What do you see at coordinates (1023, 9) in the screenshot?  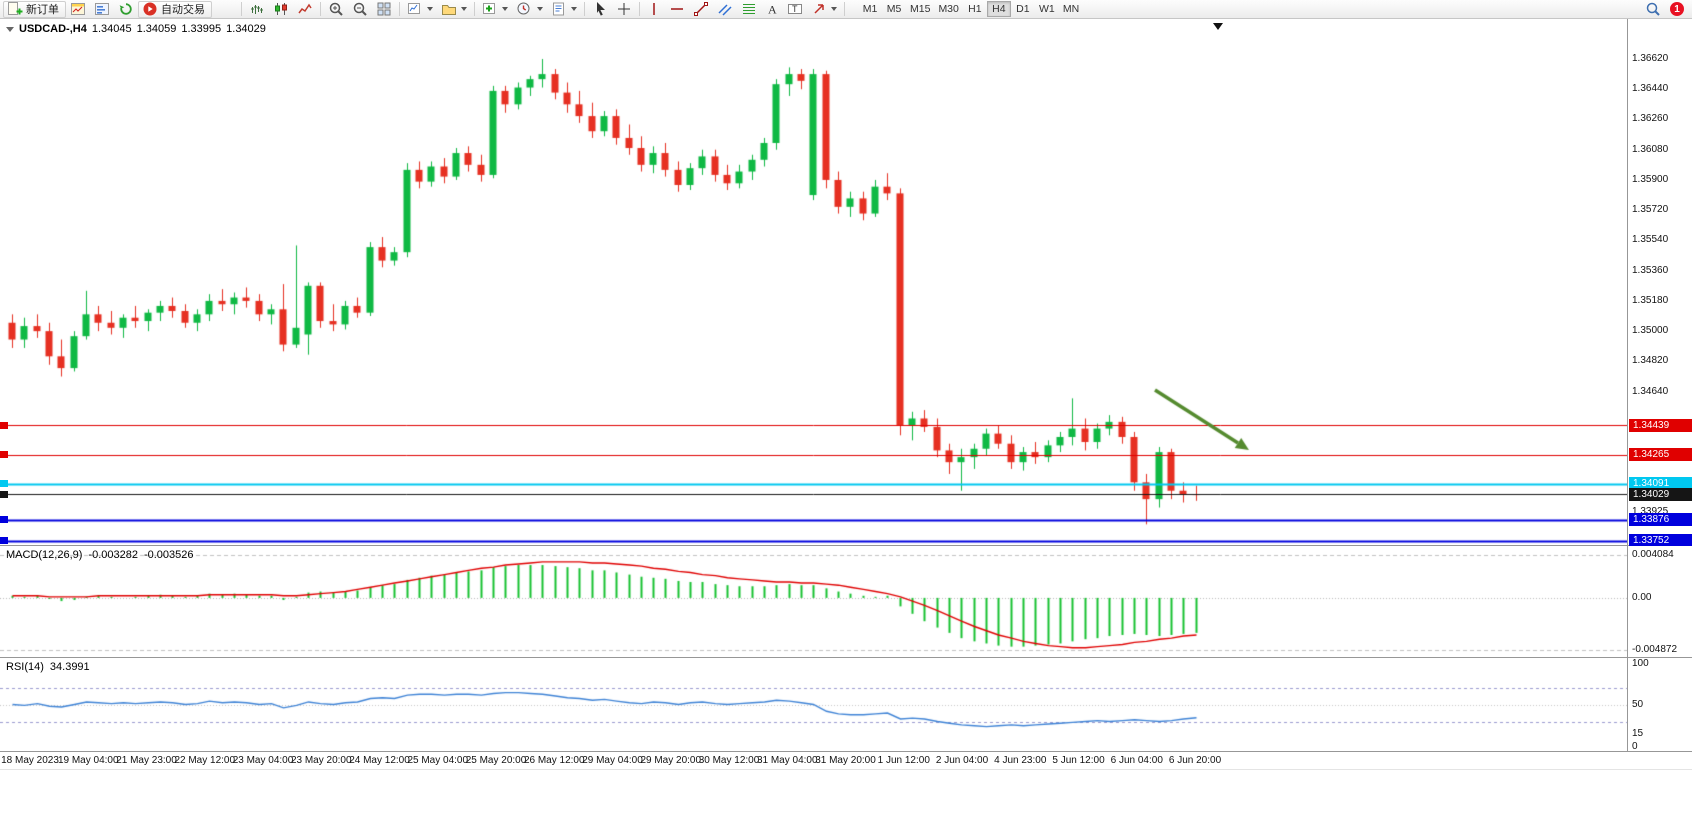 I see `timeframe-button-d1: D1` at bounding box center [1023, 9].